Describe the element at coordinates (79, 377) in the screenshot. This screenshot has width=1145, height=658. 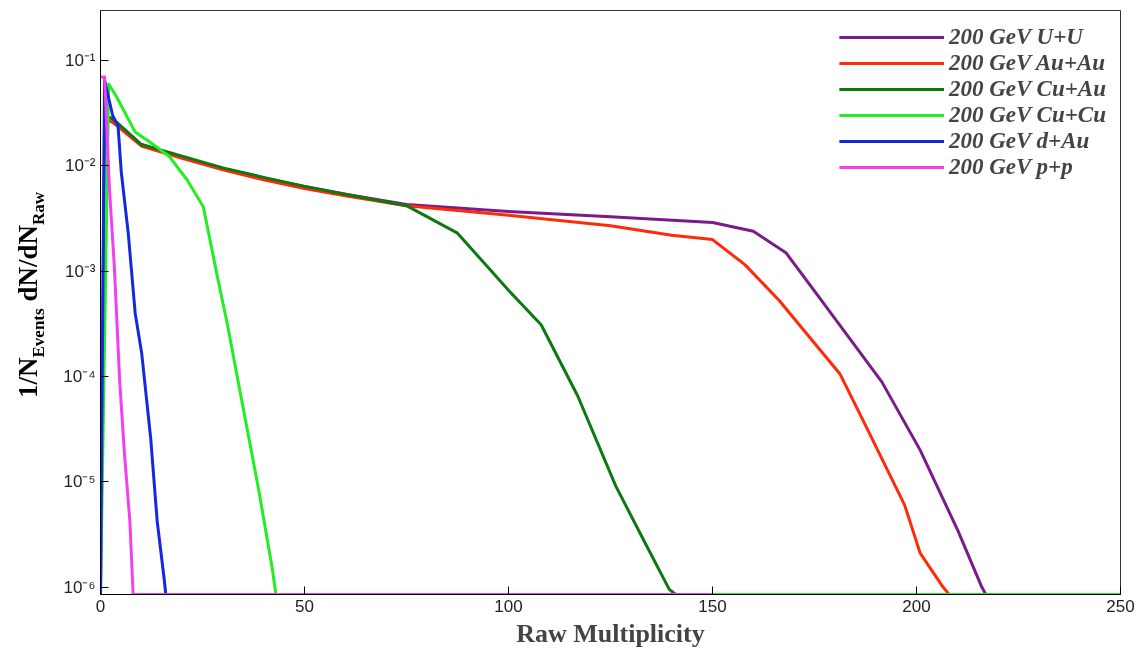
I see `y-tick-label: 10⁻⁴` at that location.